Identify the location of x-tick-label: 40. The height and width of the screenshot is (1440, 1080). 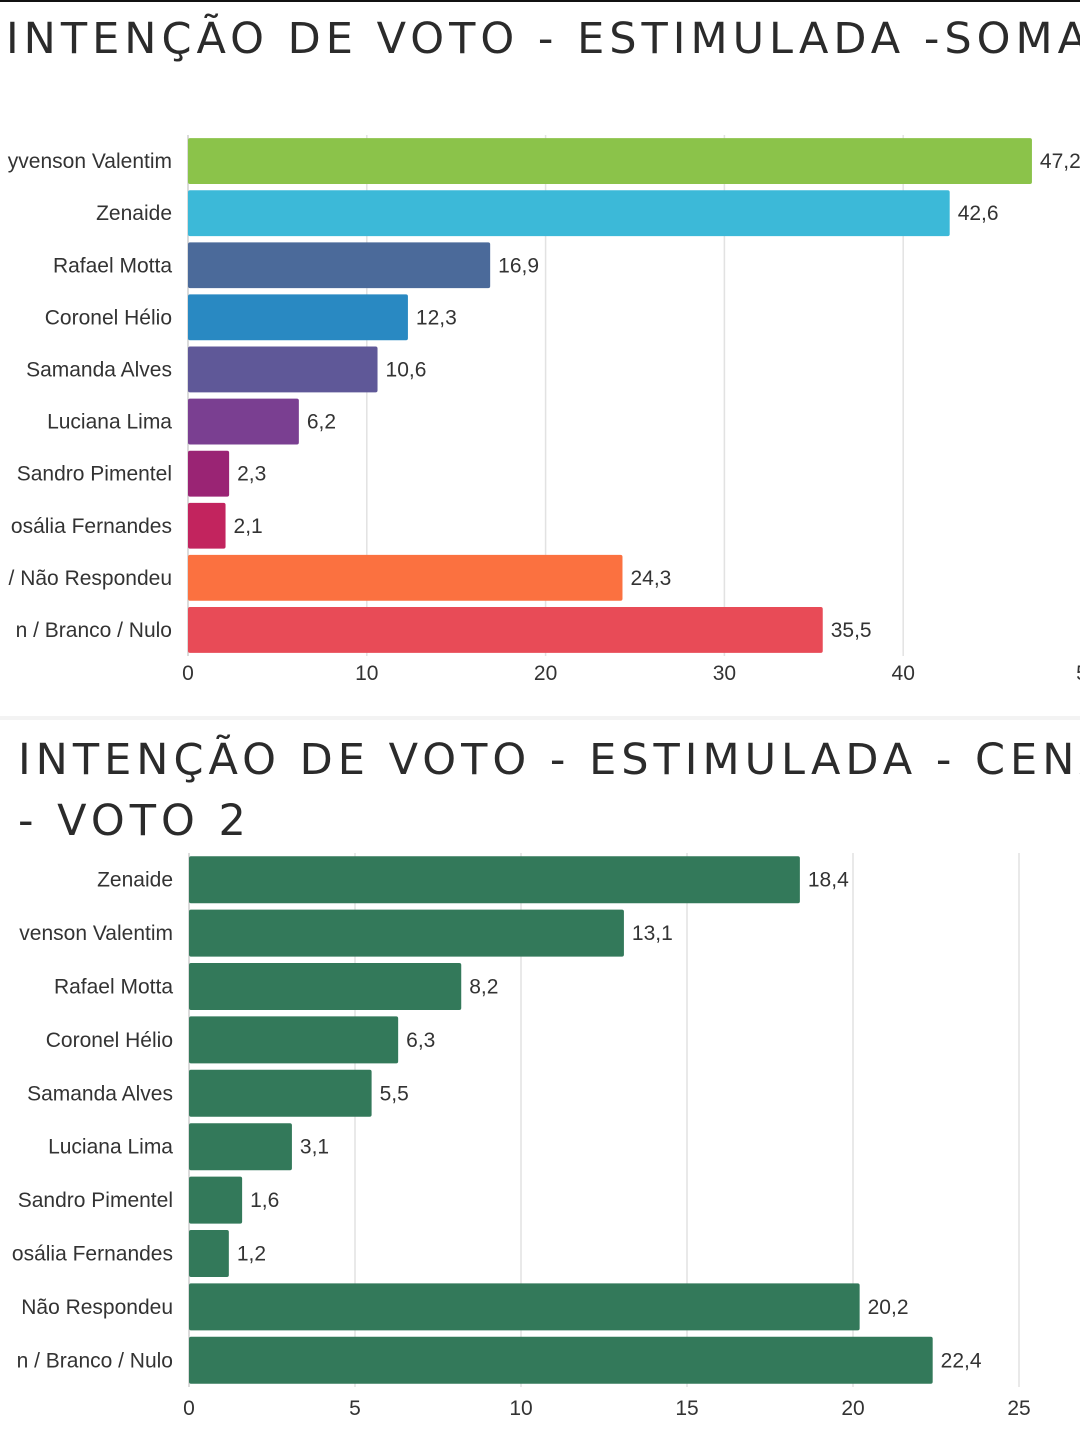
(903, 673).